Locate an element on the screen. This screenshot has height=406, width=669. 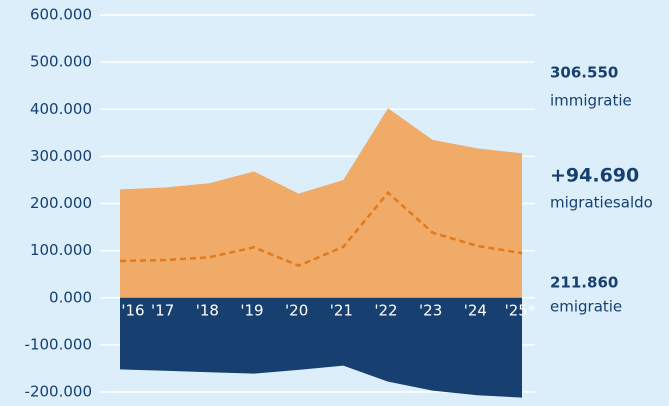
x-tick-label: '20 is located at coordinates (296, 310).